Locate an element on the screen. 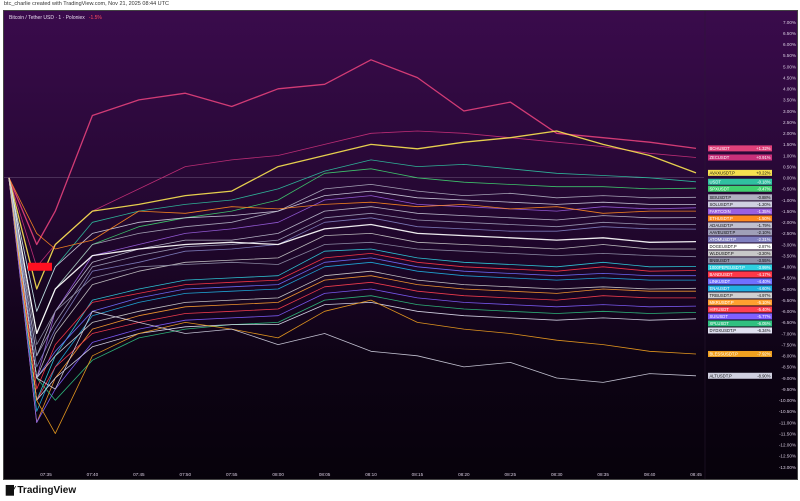  price-label-atomusdt-p: ATOMUSDT.P -2.31% is located at coordinates (740, 239).